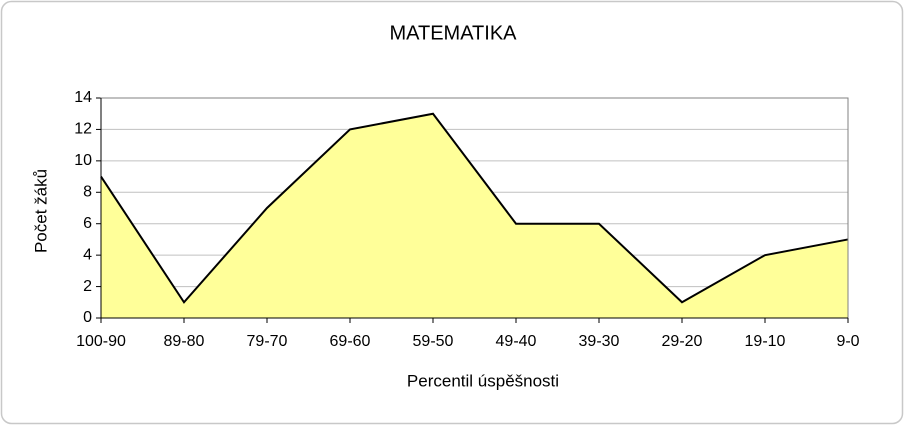 The image size is (905, 426). Describe the element at coordinates (599, 341) in the screenshot. I see `x-tick-label: 39-30` at that location.